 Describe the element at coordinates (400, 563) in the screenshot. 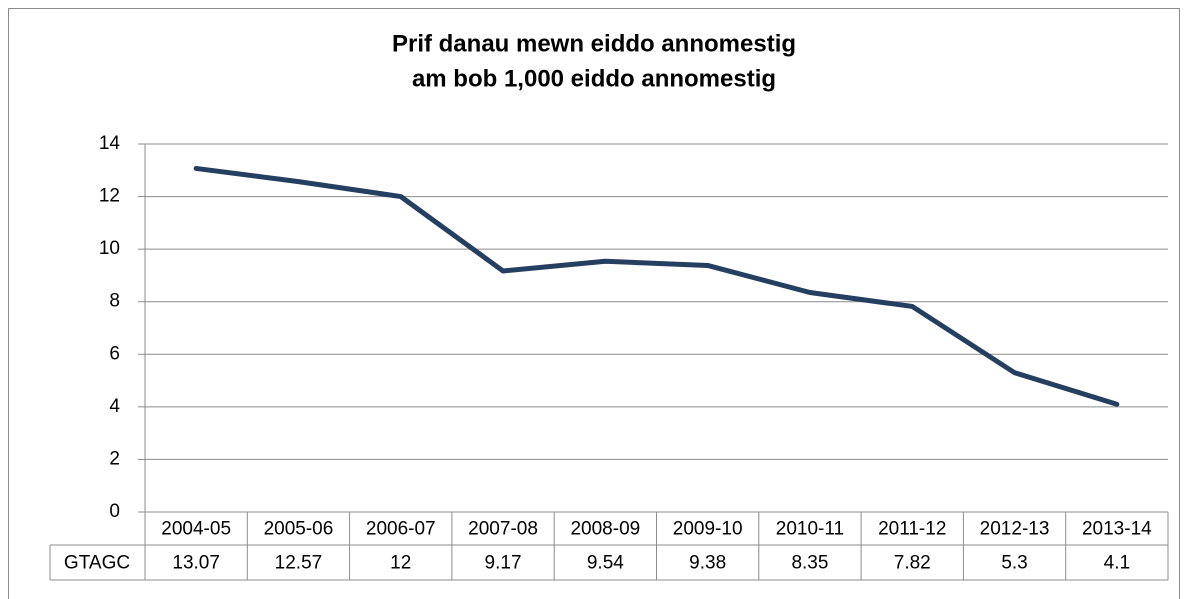

I see `data-label: 12` at that location.